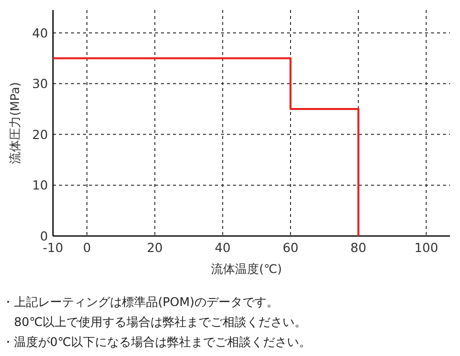 This screenshot has width=460, height=356. What do you see at coordinates (222, 247) in the screenshot?
I see `x-tick-label: 40` at bounding box center [222, 247].